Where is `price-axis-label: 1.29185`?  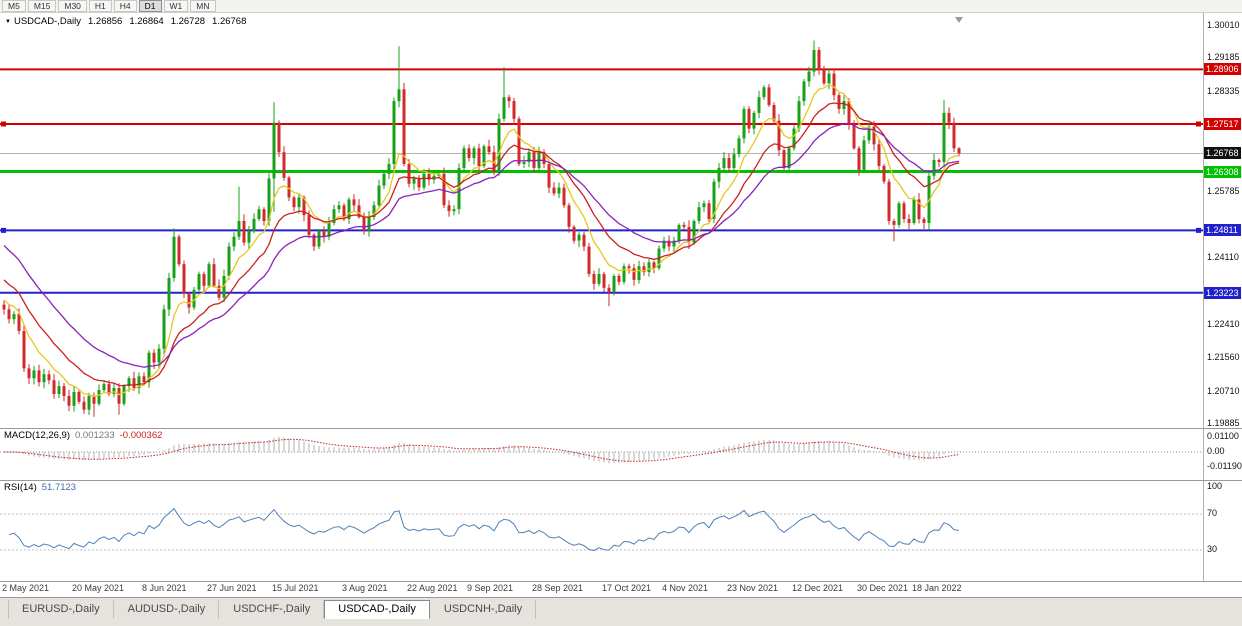
price-axis-label: 1.29185 is located at coordinates (1223, 57).